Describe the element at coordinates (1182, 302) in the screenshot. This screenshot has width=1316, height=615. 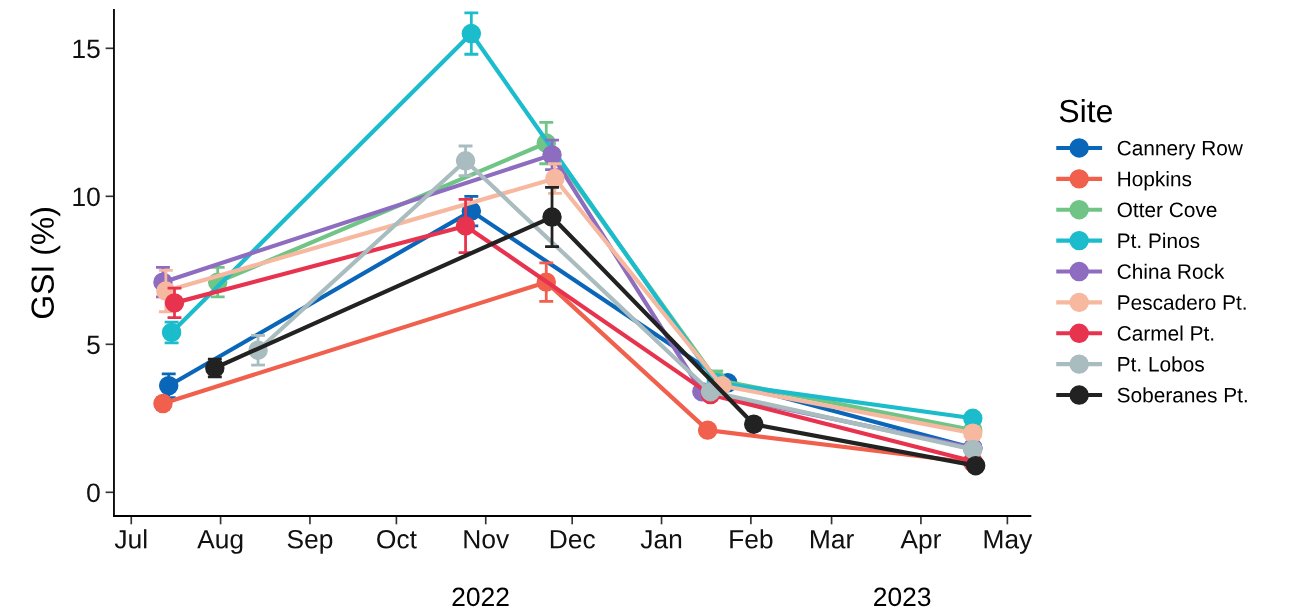
I see `legend-label: Pescadero Pt.` at that location.